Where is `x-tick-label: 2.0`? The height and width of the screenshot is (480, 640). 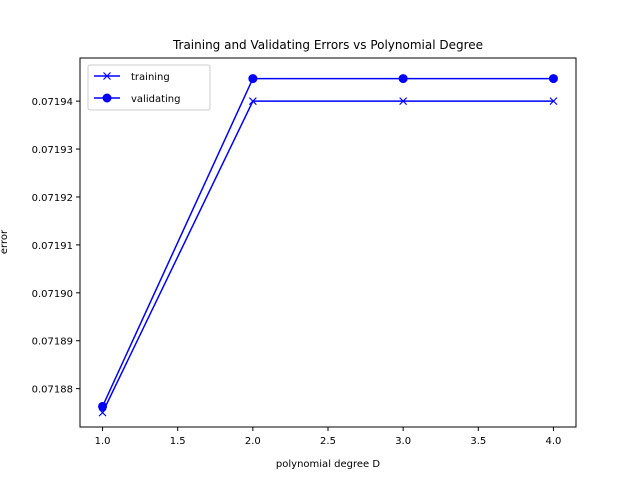
x-tick-label: 2.0 is located at coordinates (253, 441).